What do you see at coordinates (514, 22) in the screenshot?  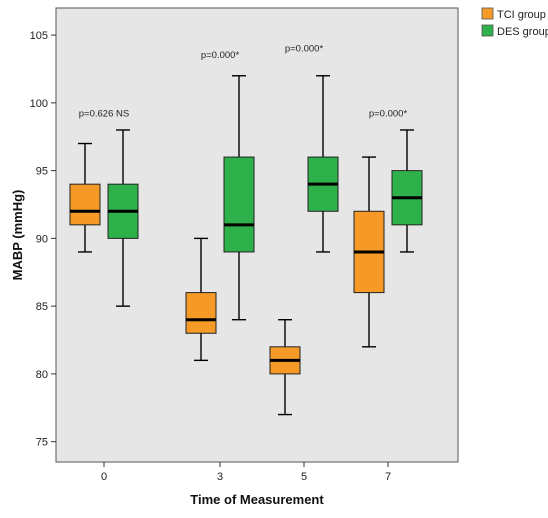 I see `legend: TCI group DES group` at bounding box center [514, 22].